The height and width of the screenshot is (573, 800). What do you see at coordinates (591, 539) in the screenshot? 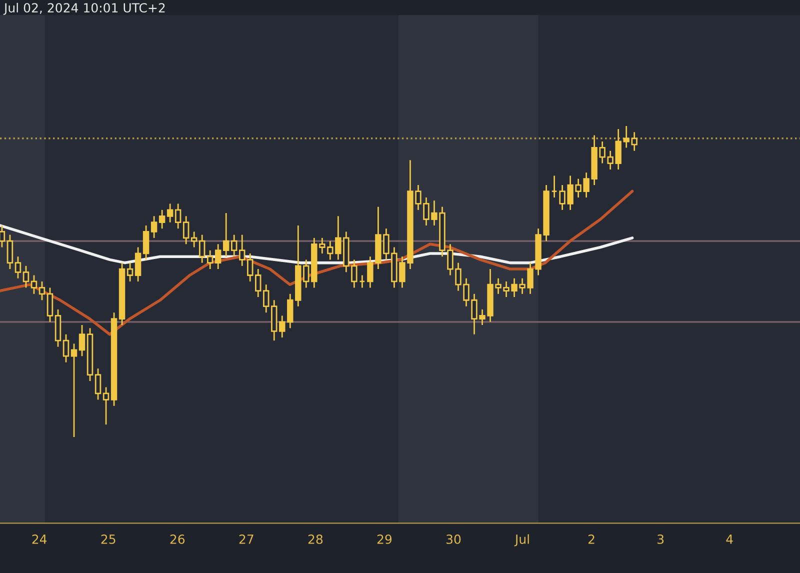
I see `x-tick-label: 2` at bounding box center [591, 539].